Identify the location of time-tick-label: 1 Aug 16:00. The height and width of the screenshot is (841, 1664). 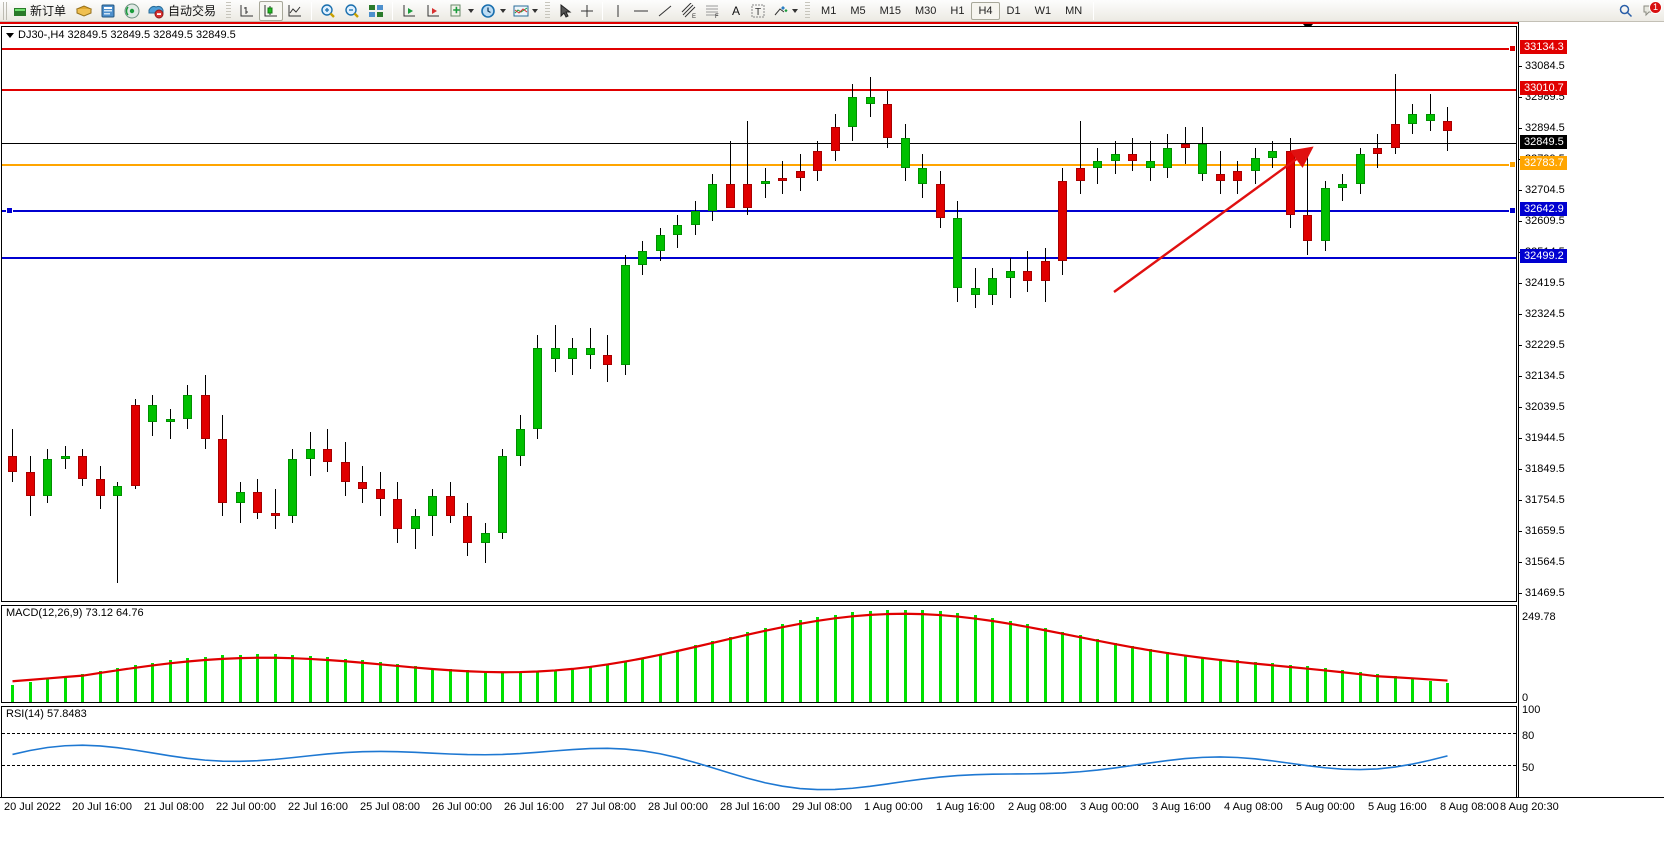
(965, 807).